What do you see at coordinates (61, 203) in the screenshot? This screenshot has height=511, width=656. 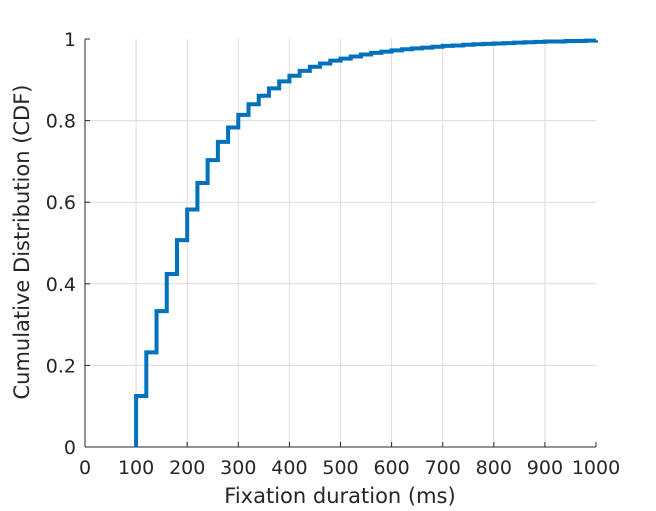 I see `y-tick-label: 0.6` at bounding box center [61, 203].